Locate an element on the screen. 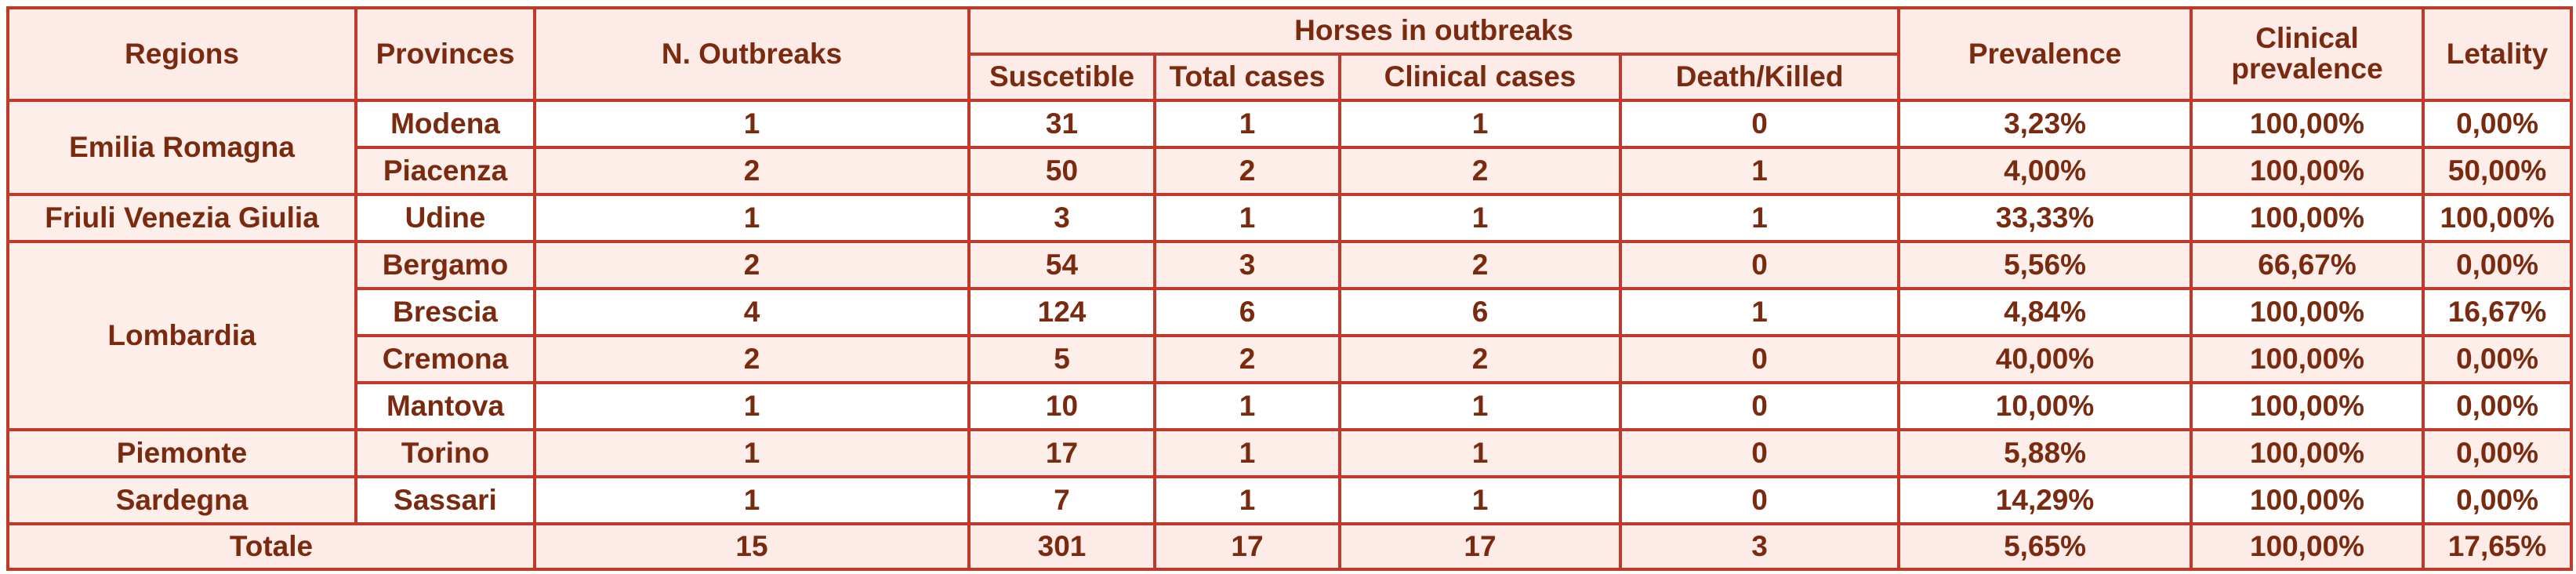 This screenshot has width=2576, height=574. province-cell: Cremona is located at coordinates (445, 359).